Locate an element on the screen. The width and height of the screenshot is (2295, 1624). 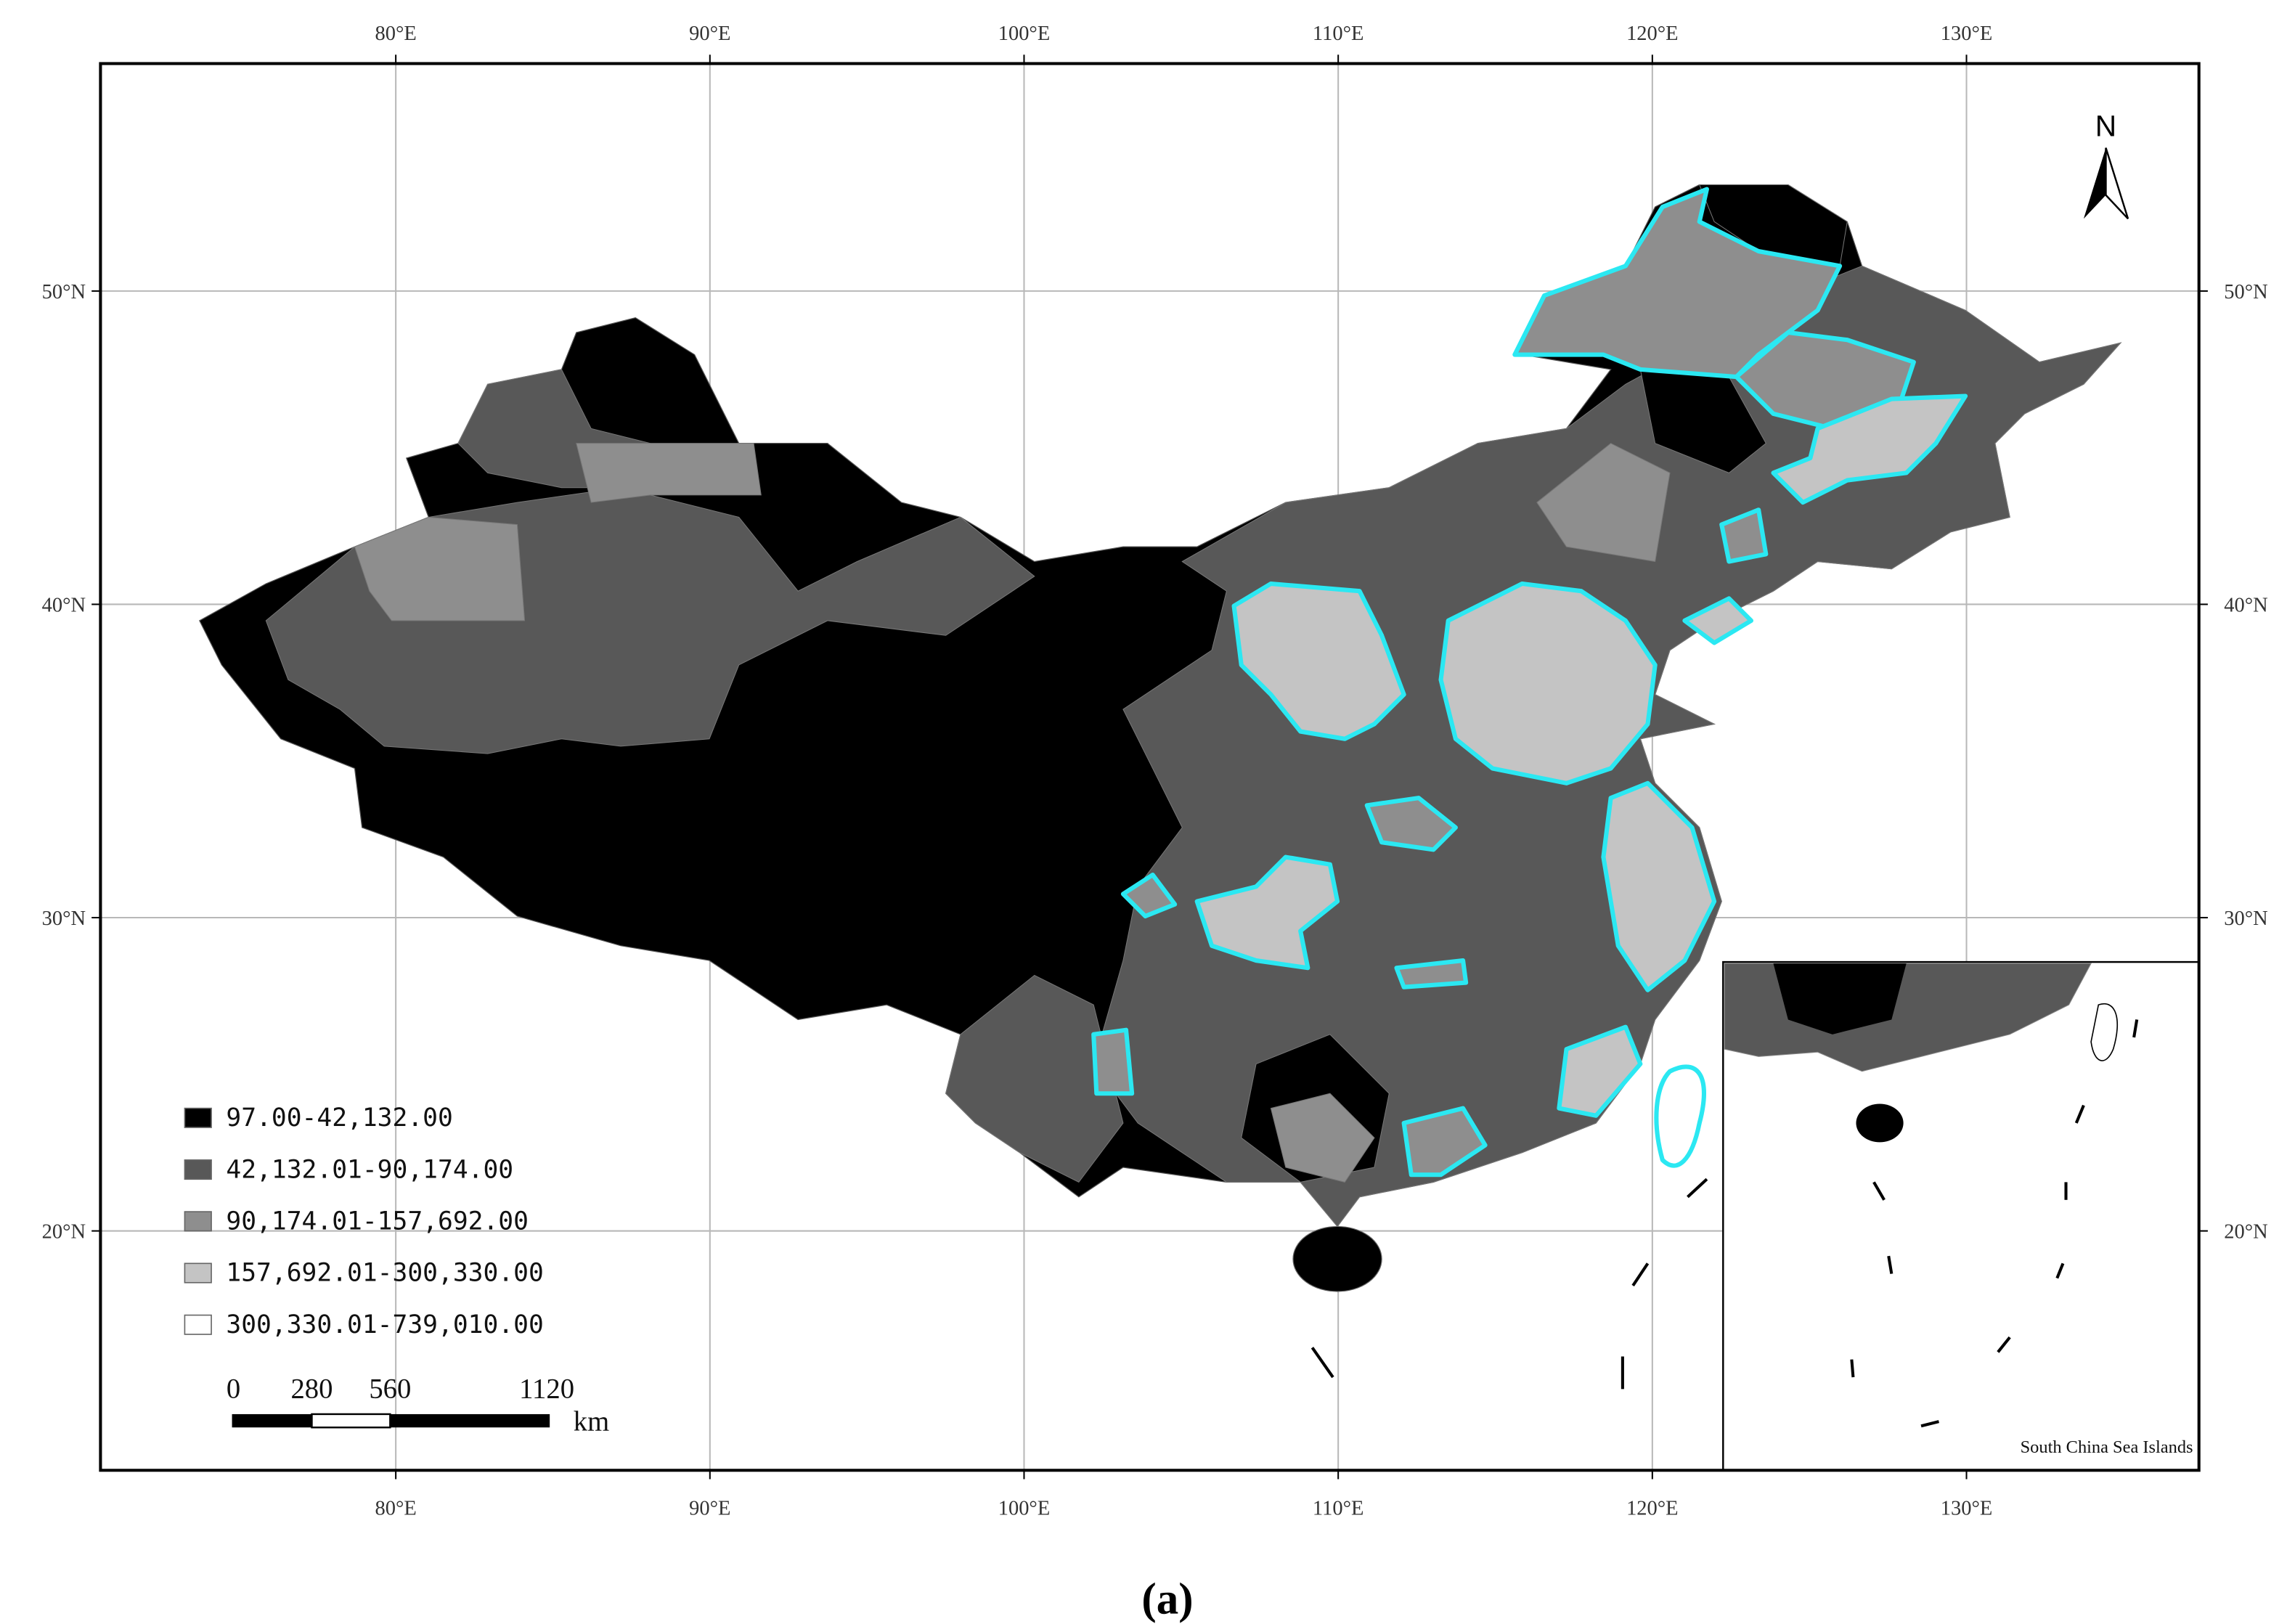
north-label: N is located at coordinates (2105, 126).